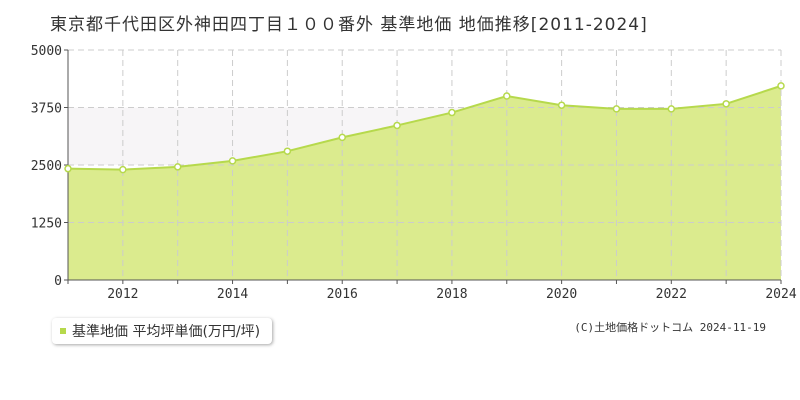  What do you see at coordinates (424, 79) in the screenshot?
I see `plot-band-top` at bounding box center [424, 79].